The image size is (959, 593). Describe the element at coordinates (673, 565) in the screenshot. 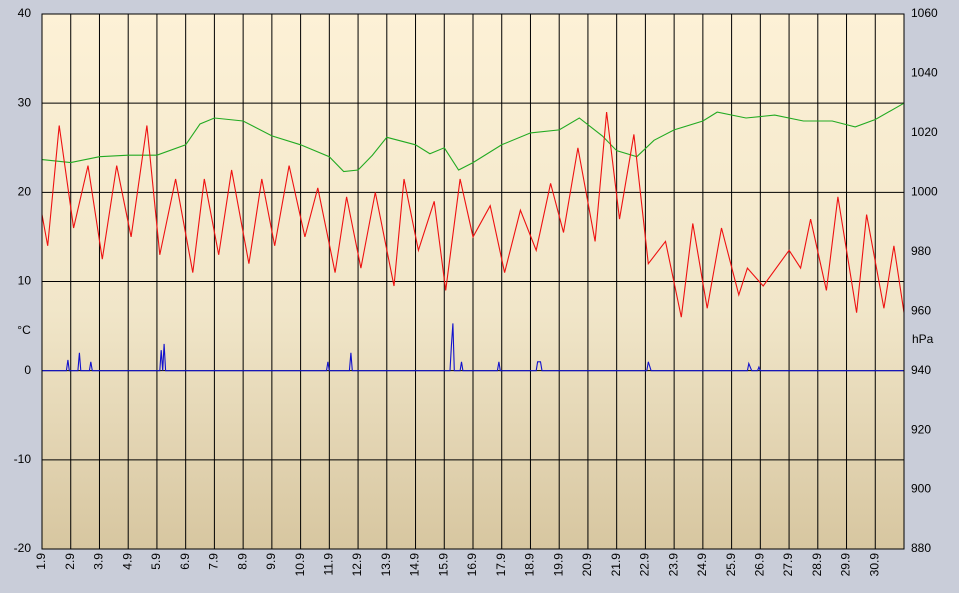

I see `x-tick-label: 23.9` at that location.